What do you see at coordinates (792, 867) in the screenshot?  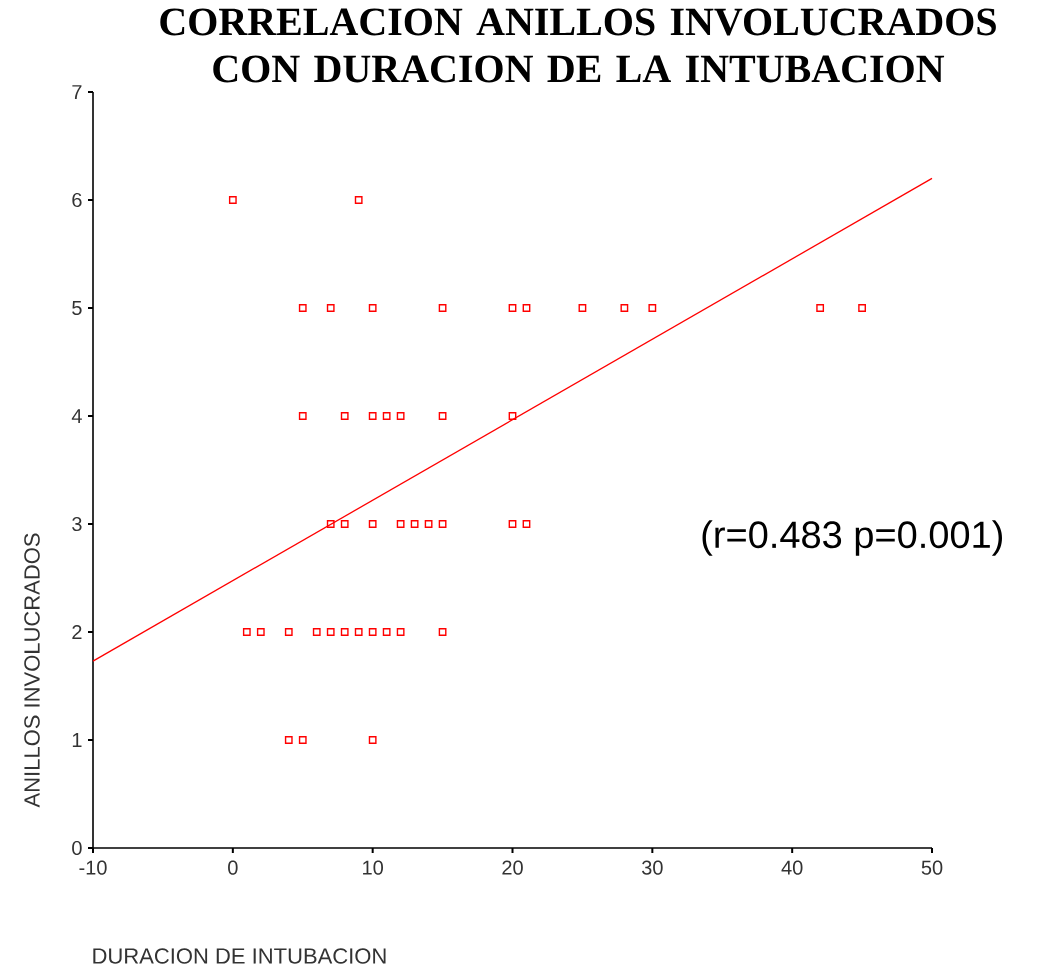 I see `x-tick-label: 40` at bounding box center [792, 867].